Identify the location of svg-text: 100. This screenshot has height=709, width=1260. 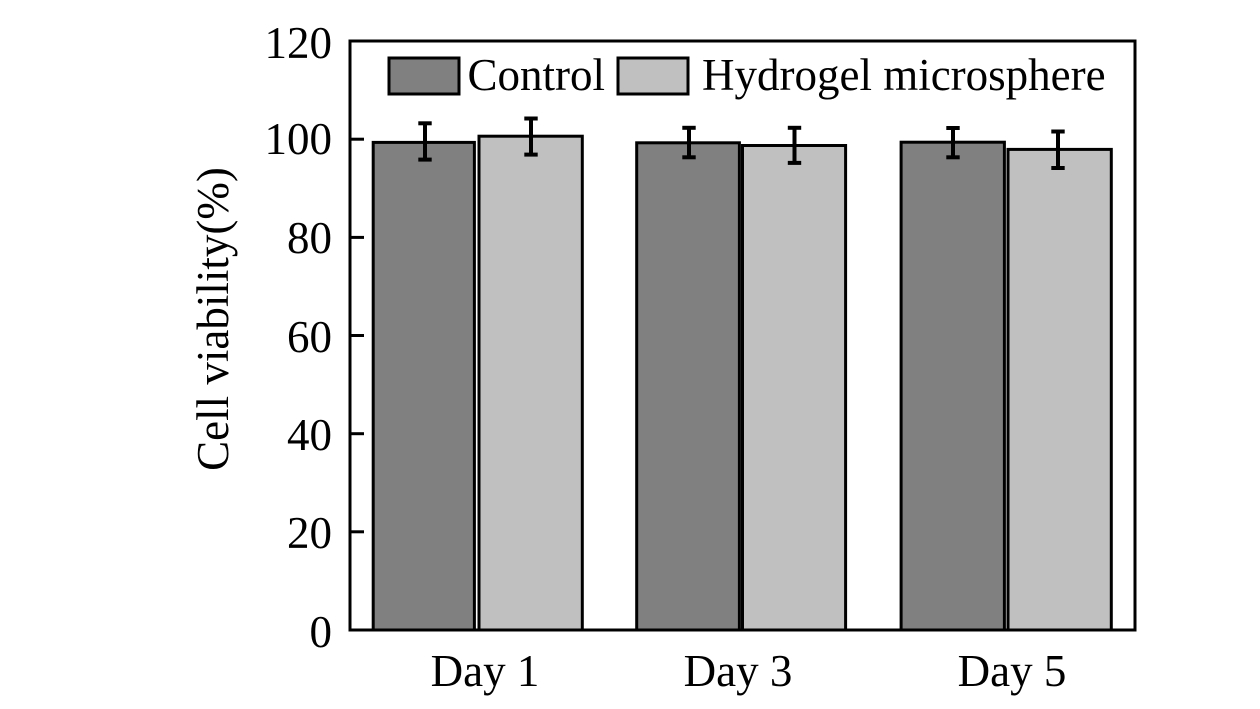
(299, 139).